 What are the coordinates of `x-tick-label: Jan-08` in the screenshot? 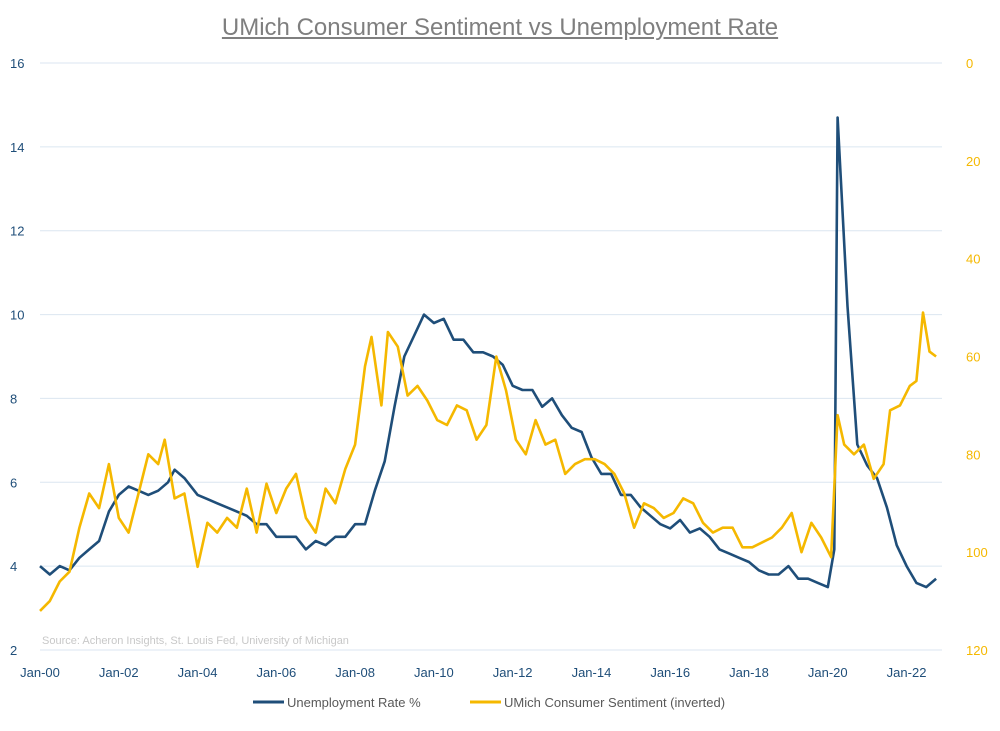 It's located at (355, 672).